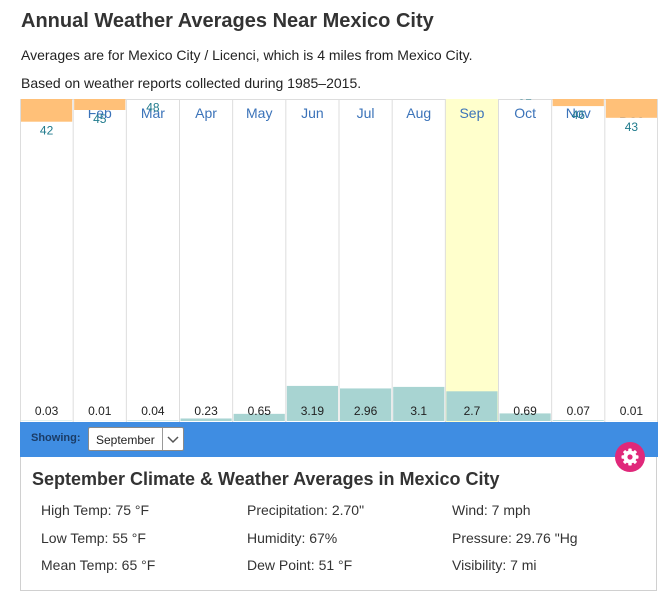 The width and height of the screenshot is (661, 606). What do you see at coordinates (260, 411) in the screenshot?
I see `precip-label-may: 0.65` at bounding box center [260, 411].